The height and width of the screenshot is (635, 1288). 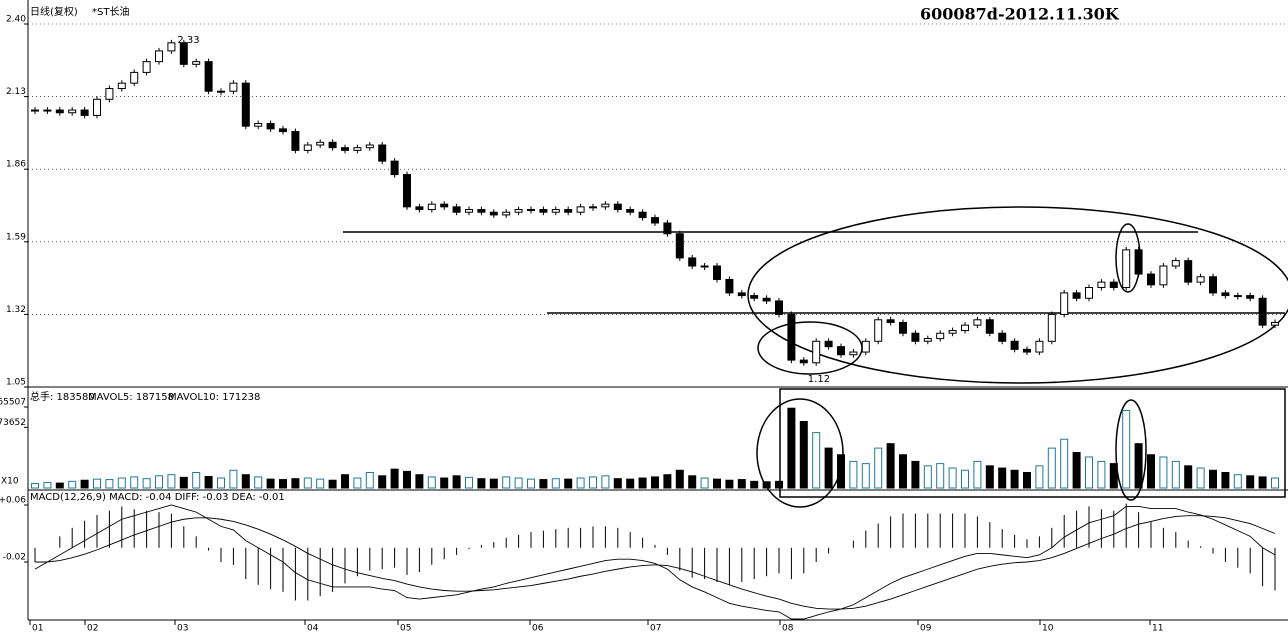 What do you see at coordinates (16, 92) in the screenshot?
I see `y-tick-label: 2.13` at bounding box center [16, 92].